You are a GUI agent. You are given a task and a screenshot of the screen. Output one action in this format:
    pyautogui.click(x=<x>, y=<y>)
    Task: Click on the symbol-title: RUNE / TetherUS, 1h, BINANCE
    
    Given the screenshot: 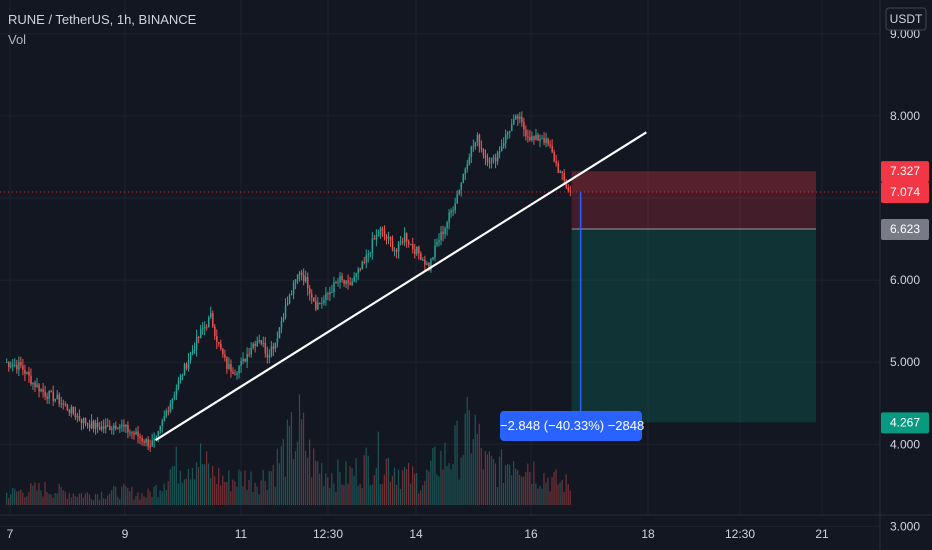 What is the action you would take?
    pyautogui.click(x=102, y=19)
    